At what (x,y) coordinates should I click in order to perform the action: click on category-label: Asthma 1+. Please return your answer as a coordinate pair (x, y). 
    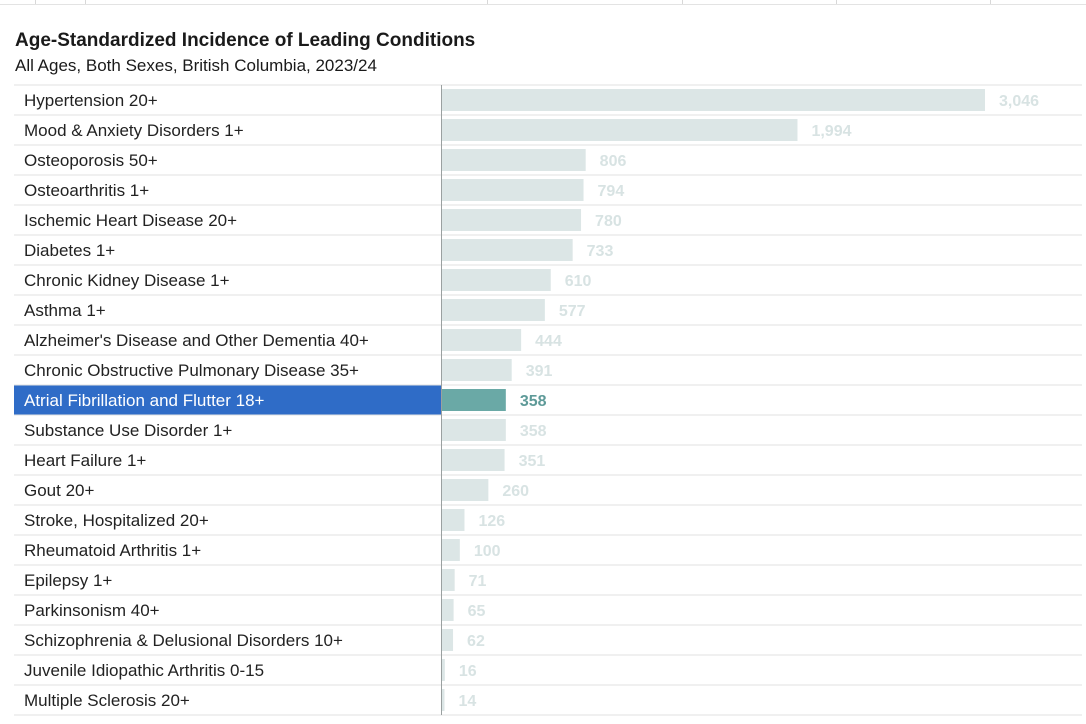
    Looking at the image, I should click on (65, 310).